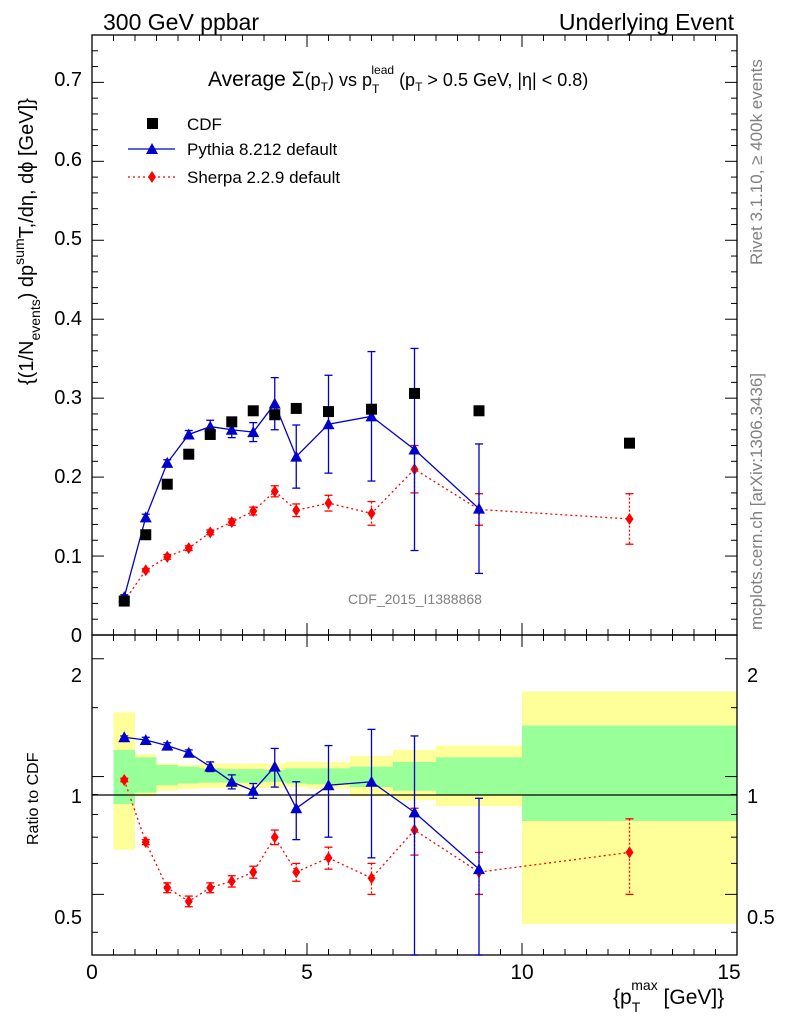 Image resolution: width=786 pixels, height=1024 pixels. I want to click on x-tick-labels: 0 5 10 15, so click(413, 972).